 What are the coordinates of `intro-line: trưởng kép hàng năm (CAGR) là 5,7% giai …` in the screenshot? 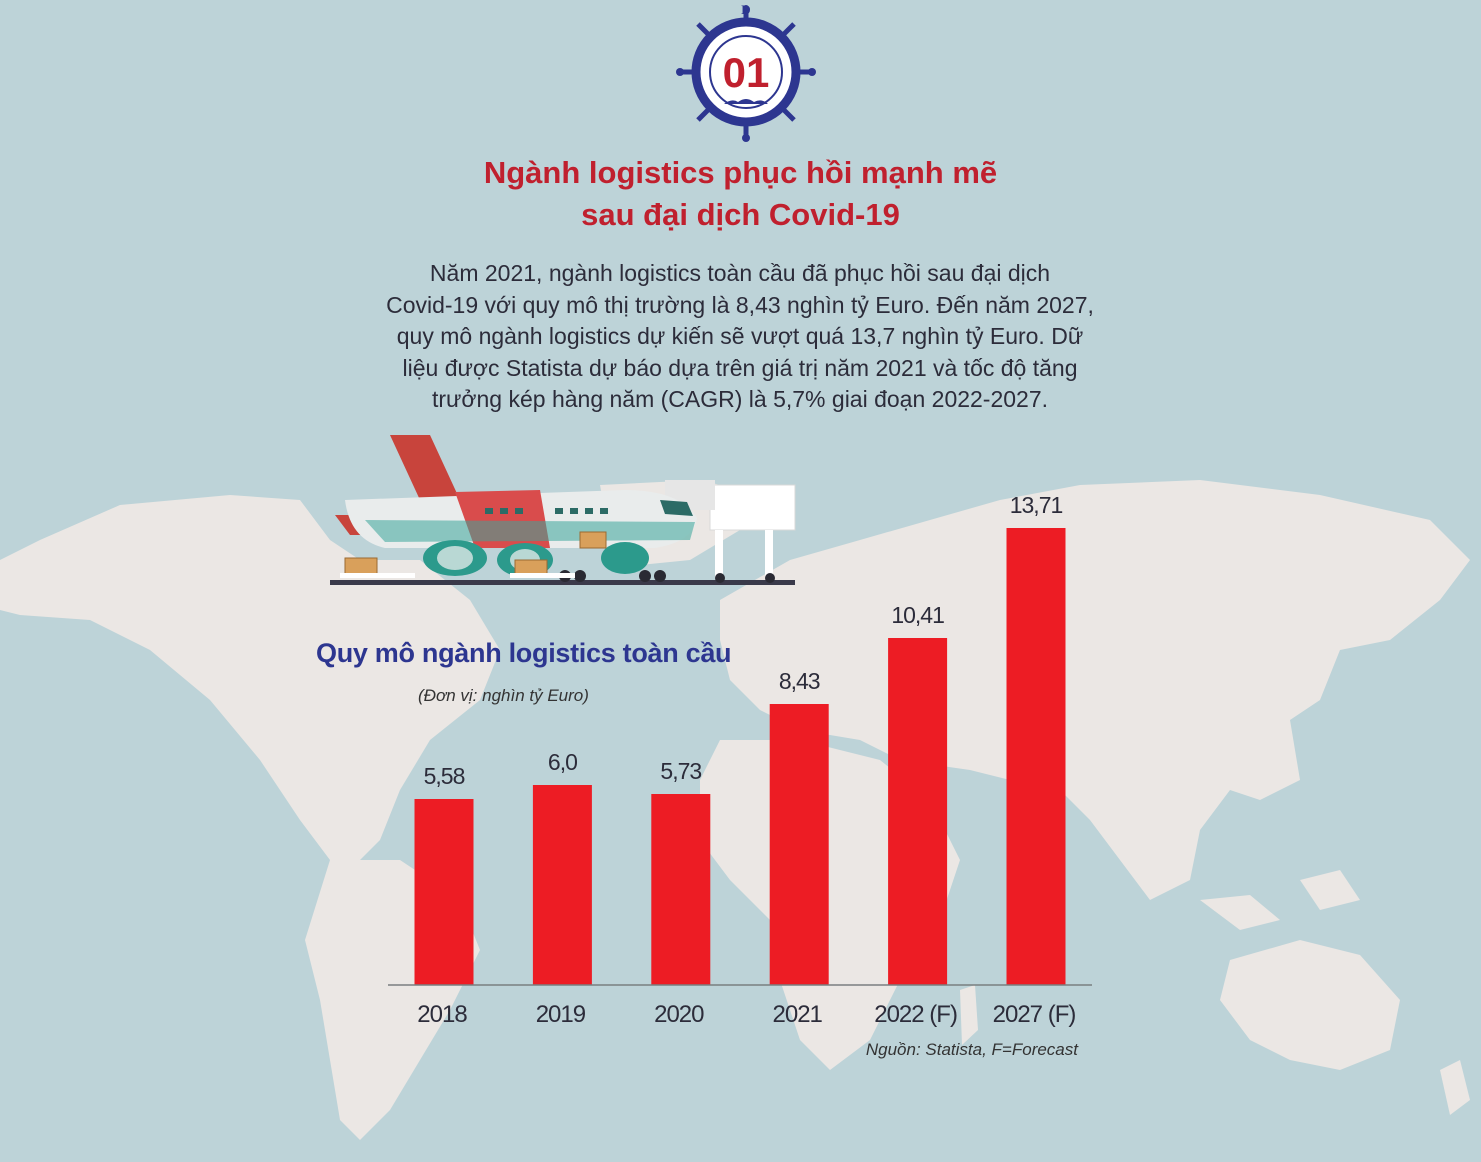 It's located at (740, 399).